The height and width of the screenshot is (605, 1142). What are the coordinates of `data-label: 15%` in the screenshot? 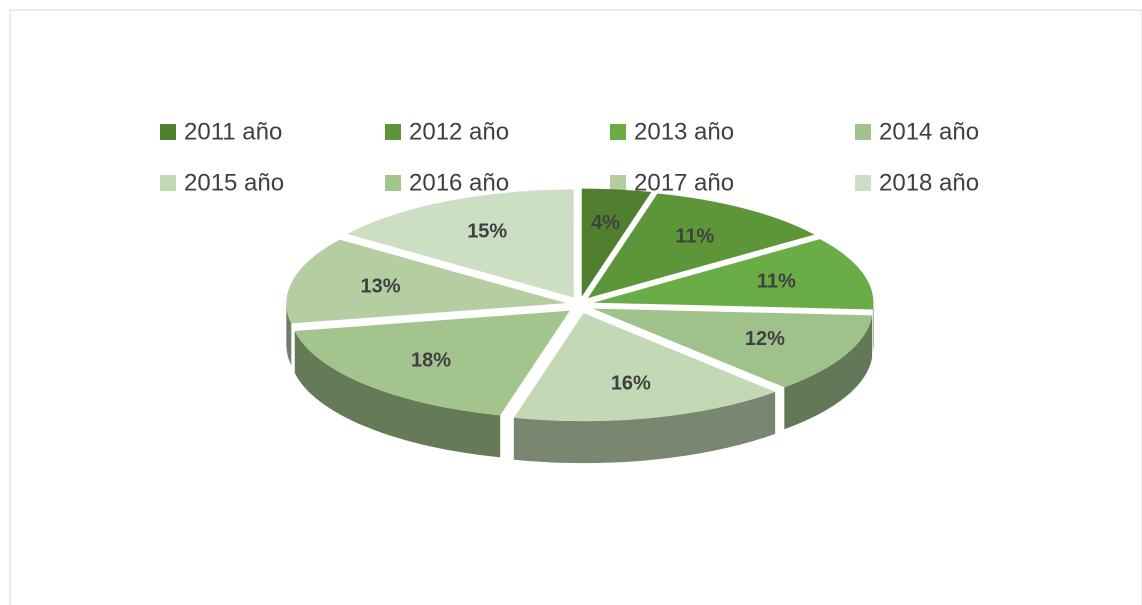 It's located at (487, 231).